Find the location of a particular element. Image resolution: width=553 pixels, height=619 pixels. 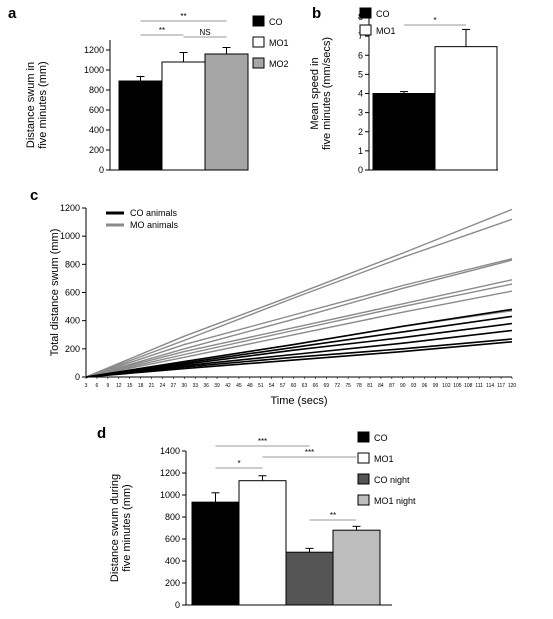

x-tick-label: 102 is located at coordinates (446, 386).